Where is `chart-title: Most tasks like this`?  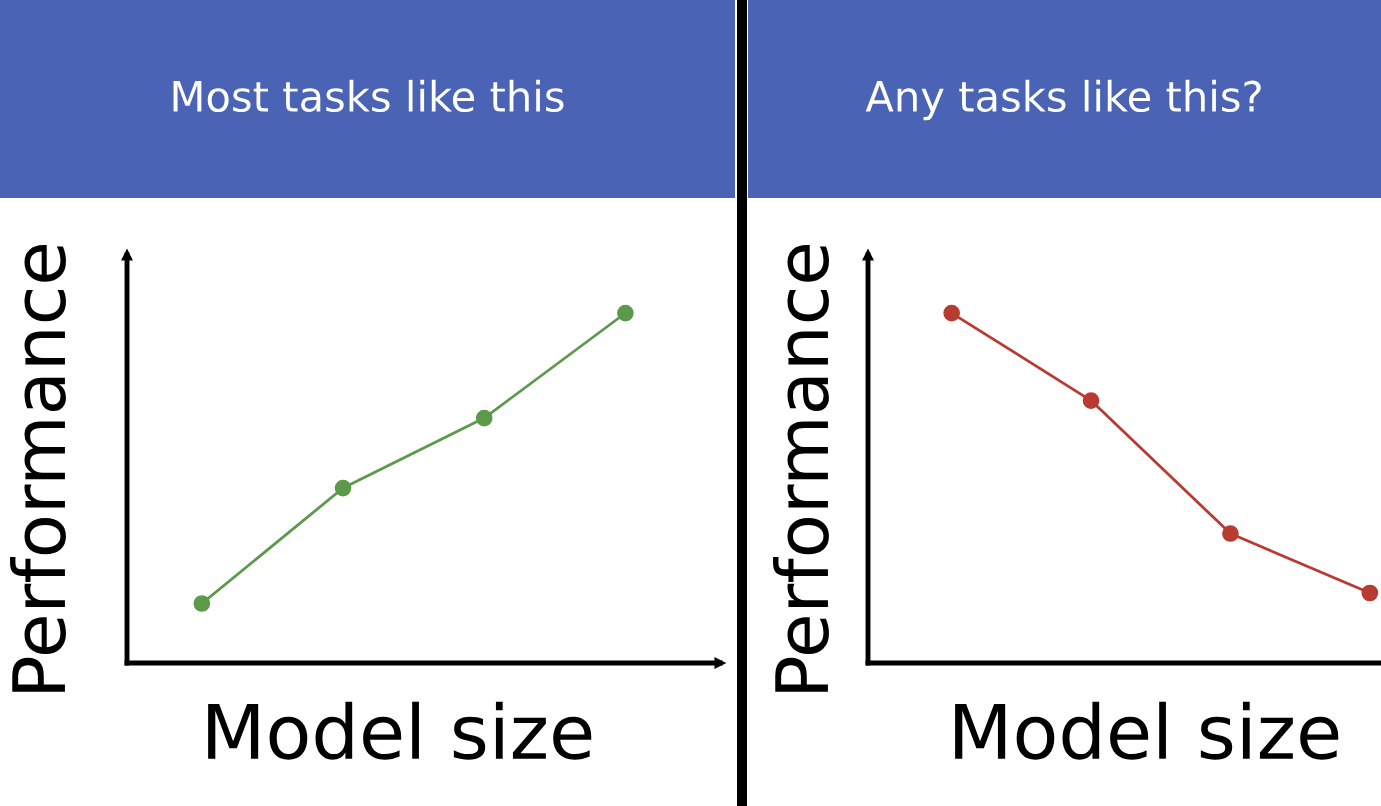 chart-title: Most tasks like this is located at coordinates (368, 96).